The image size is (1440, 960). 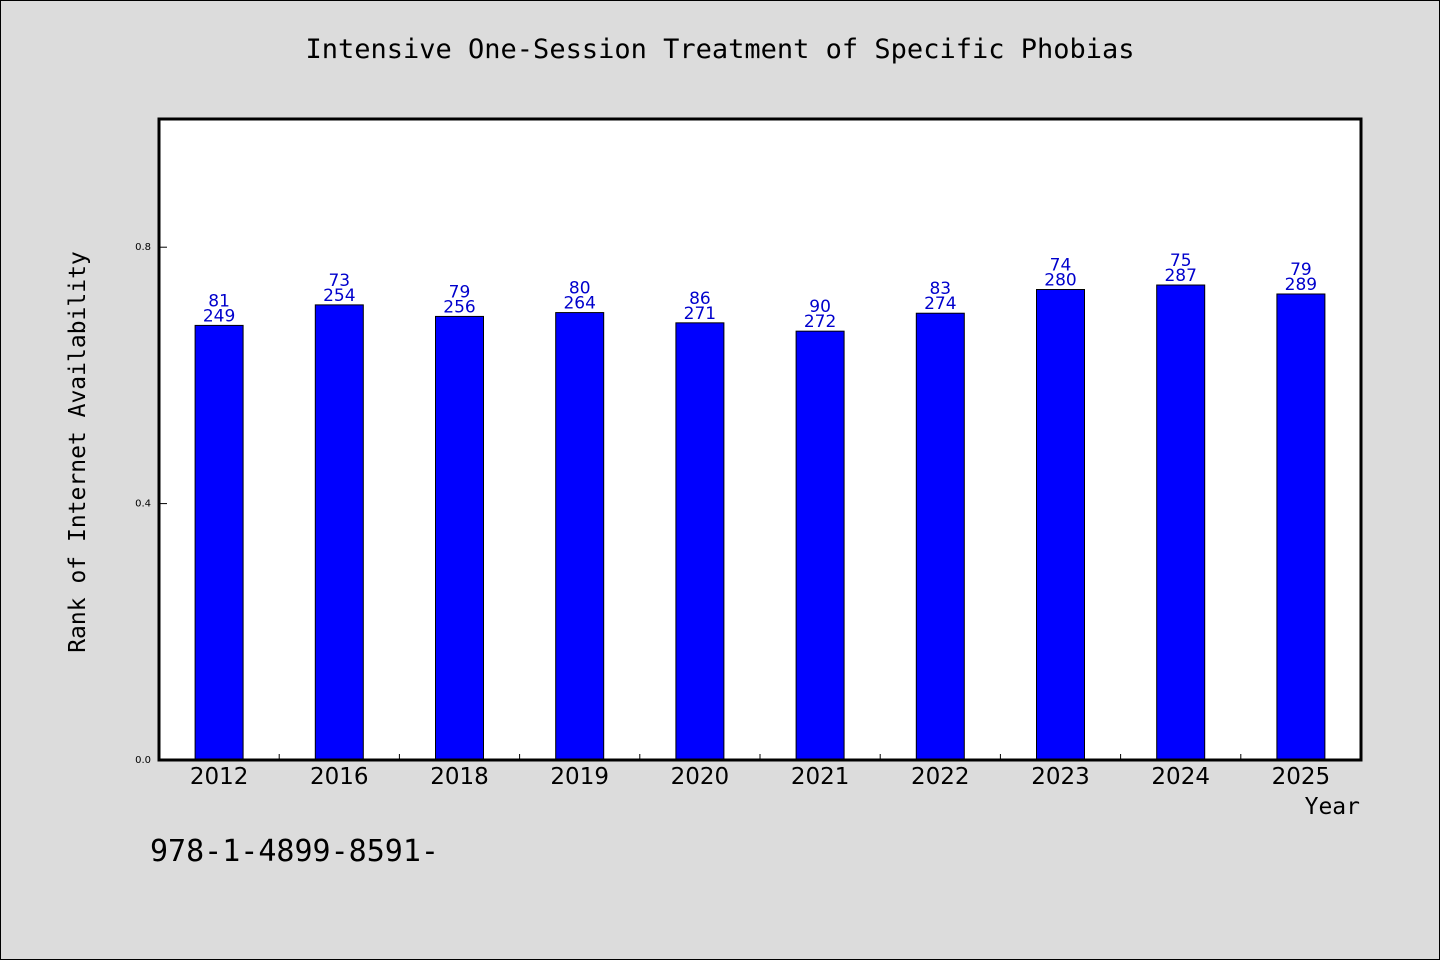 What do you see at coordinates (700, 299) in the screenshot?
I see `bar-label-top: 86` at bounding box center [700, 299].